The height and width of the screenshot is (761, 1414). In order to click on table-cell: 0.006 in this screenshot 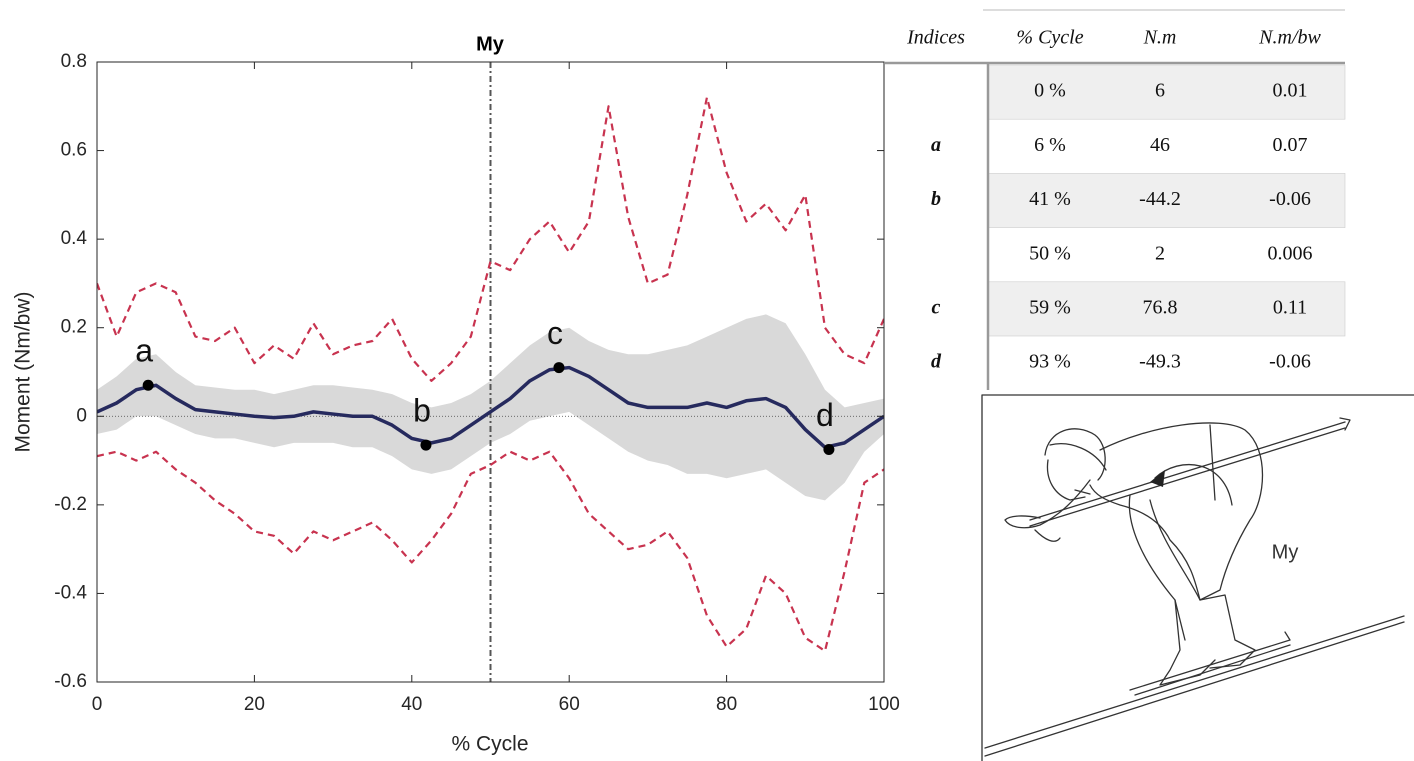, I will do `click(1290, 253)`.